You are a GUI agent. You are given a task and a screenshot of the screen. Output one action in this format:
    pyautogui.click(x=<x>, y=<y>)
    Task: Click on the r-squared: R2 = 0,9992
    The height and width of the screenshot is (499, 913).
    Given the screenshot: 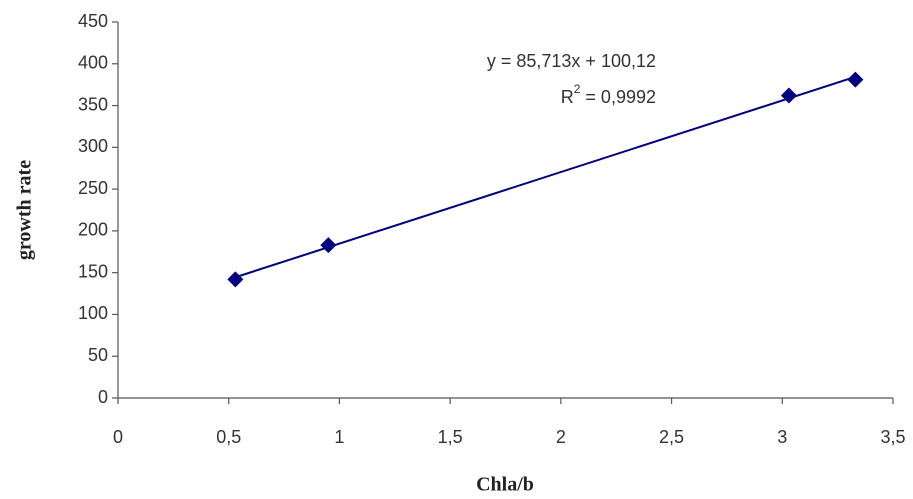 What is the action you would take?
    pyautogui.click(x=608, y=94)
    